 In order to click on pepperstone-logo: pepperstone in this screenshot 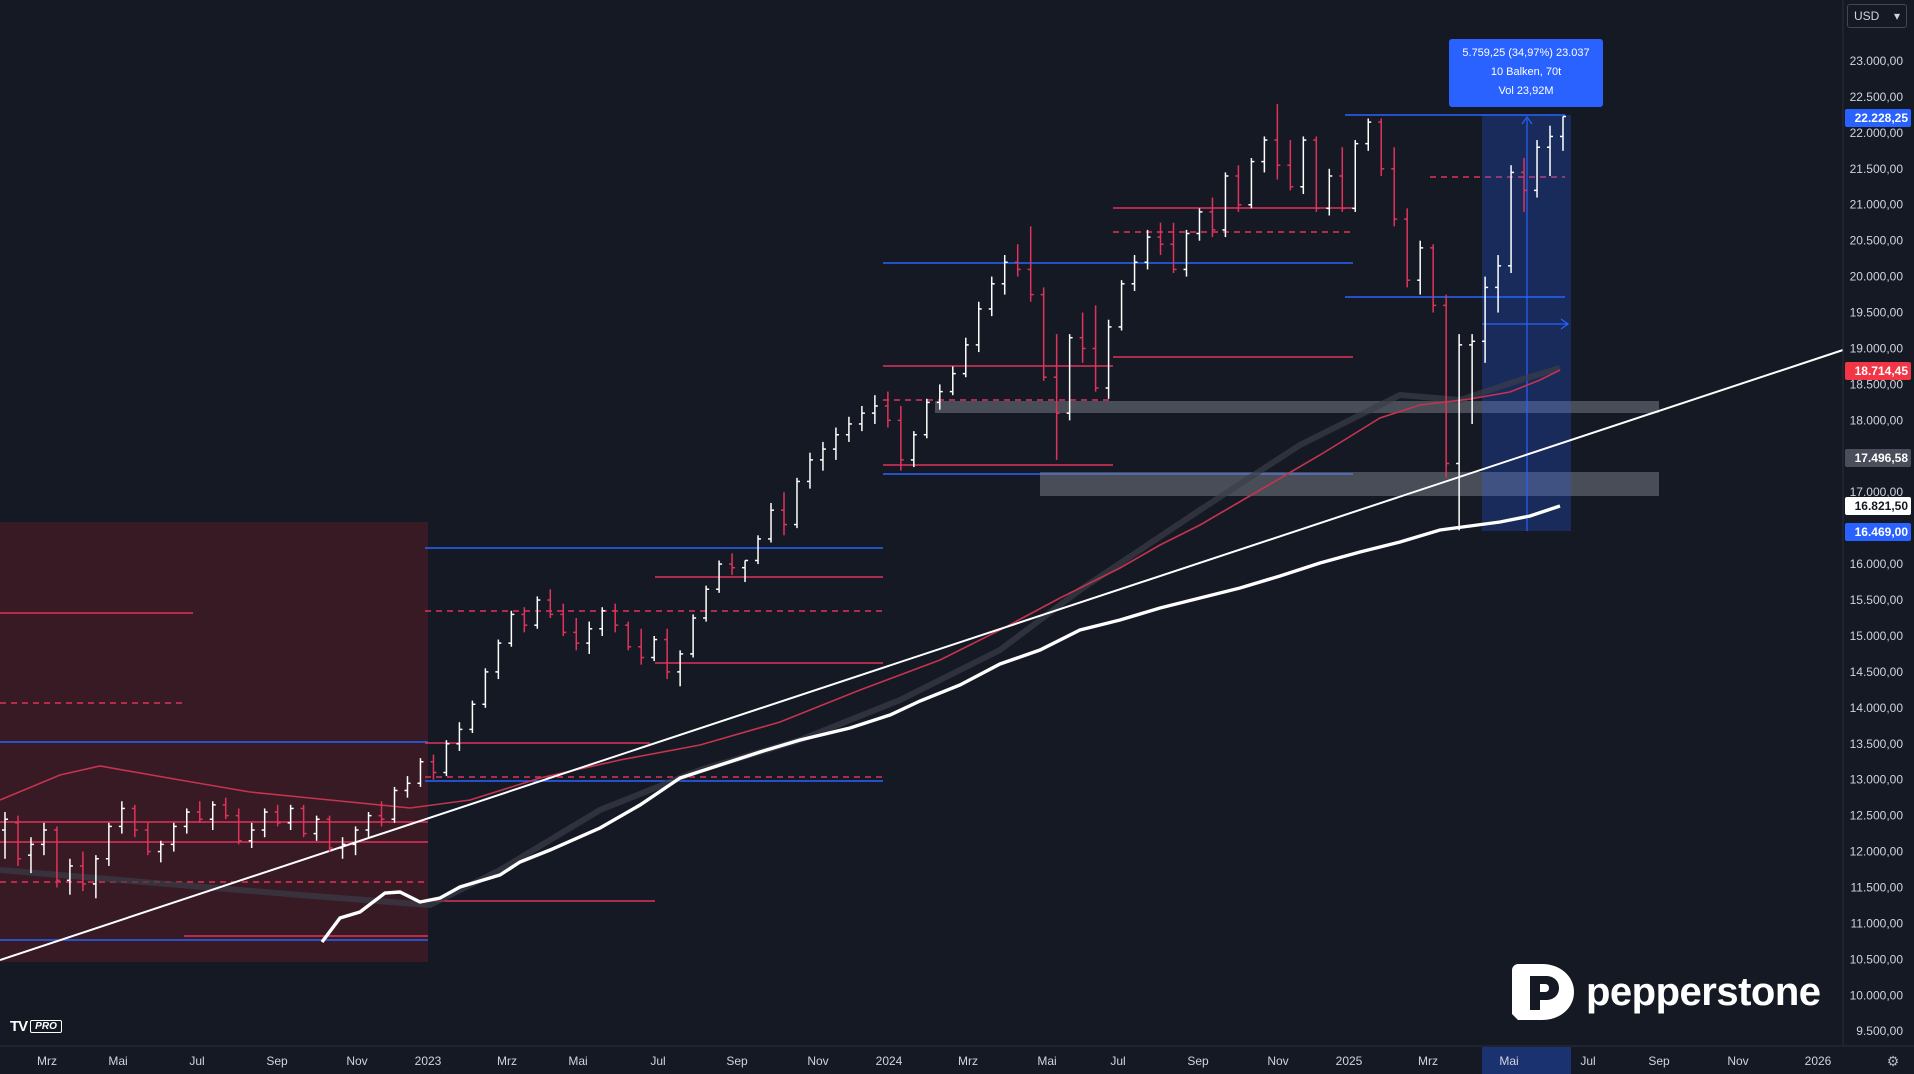, I will do `click(1664, 992)`.